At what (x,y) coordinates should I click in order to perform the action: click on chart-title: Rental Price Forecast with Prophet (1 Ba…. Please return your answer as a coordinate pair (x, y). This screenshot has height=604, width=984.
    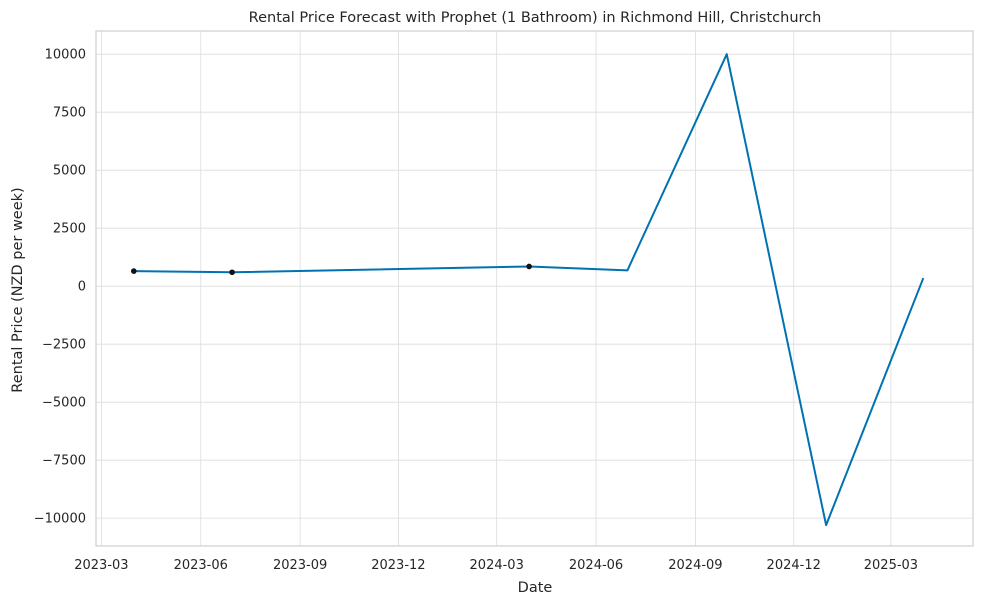
    Looking at the image, I should click on (535, 18).